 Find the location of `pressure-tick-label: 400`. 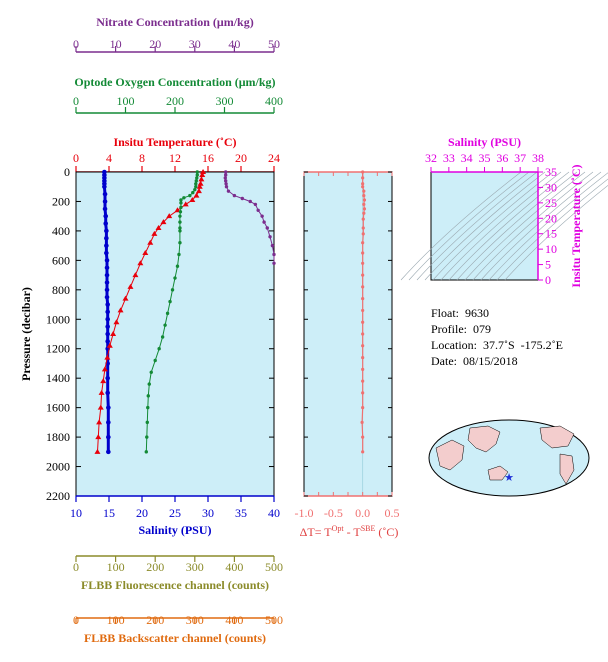

pressure-tick-label: 400 is located at coordinates (61, 231).